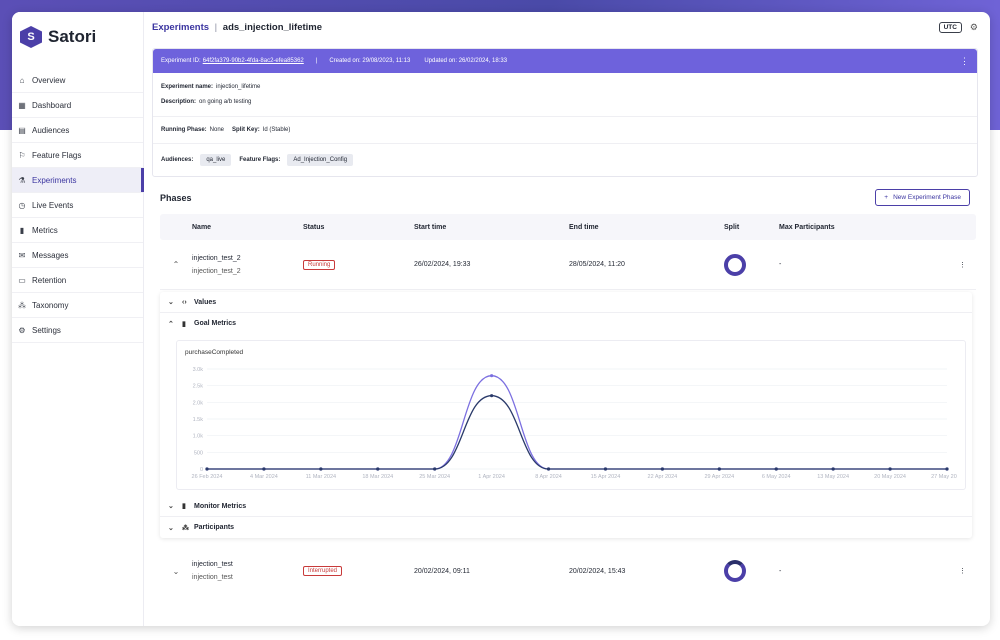 This screenshot has height=640, width=1000. I want to click on x-tick-label: 11 Mar 2024, so click(321, 477).